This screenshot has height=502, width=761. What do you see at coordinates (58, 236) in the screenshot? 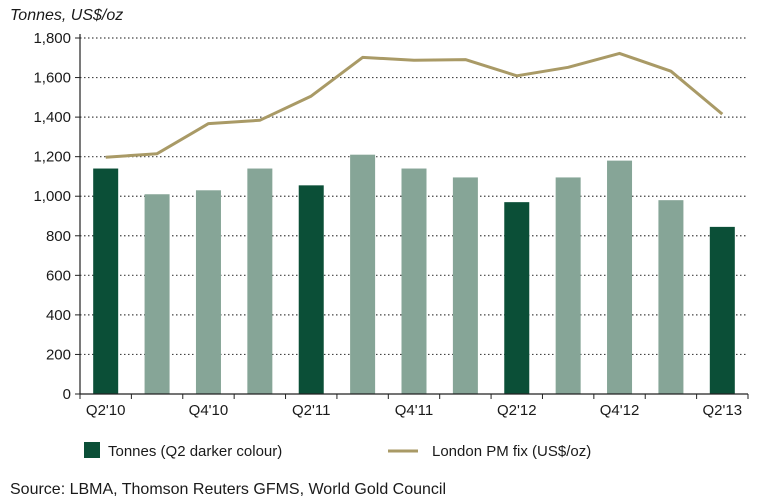
I see `y-tick-label: 800` at bounding box center [58, 236].